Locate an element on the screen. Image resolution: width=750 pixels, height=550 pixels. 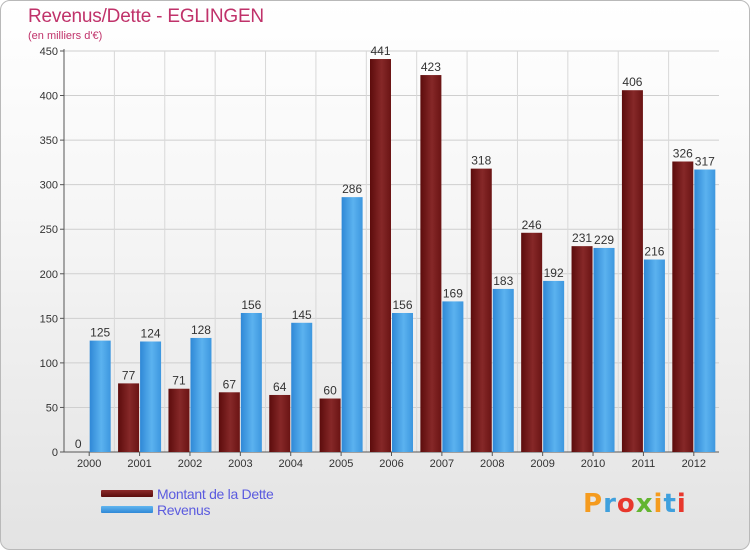
y-tick-label: 50 is located at coordinates (52, 408).